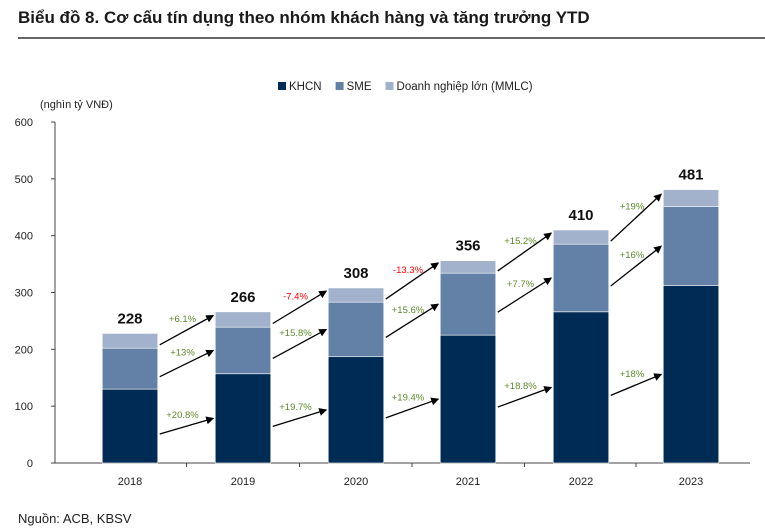  What do you see at coordinates (691, 374) in the screenshot?
I see `bar-khcn-2023` at bounding box center [691, 374].